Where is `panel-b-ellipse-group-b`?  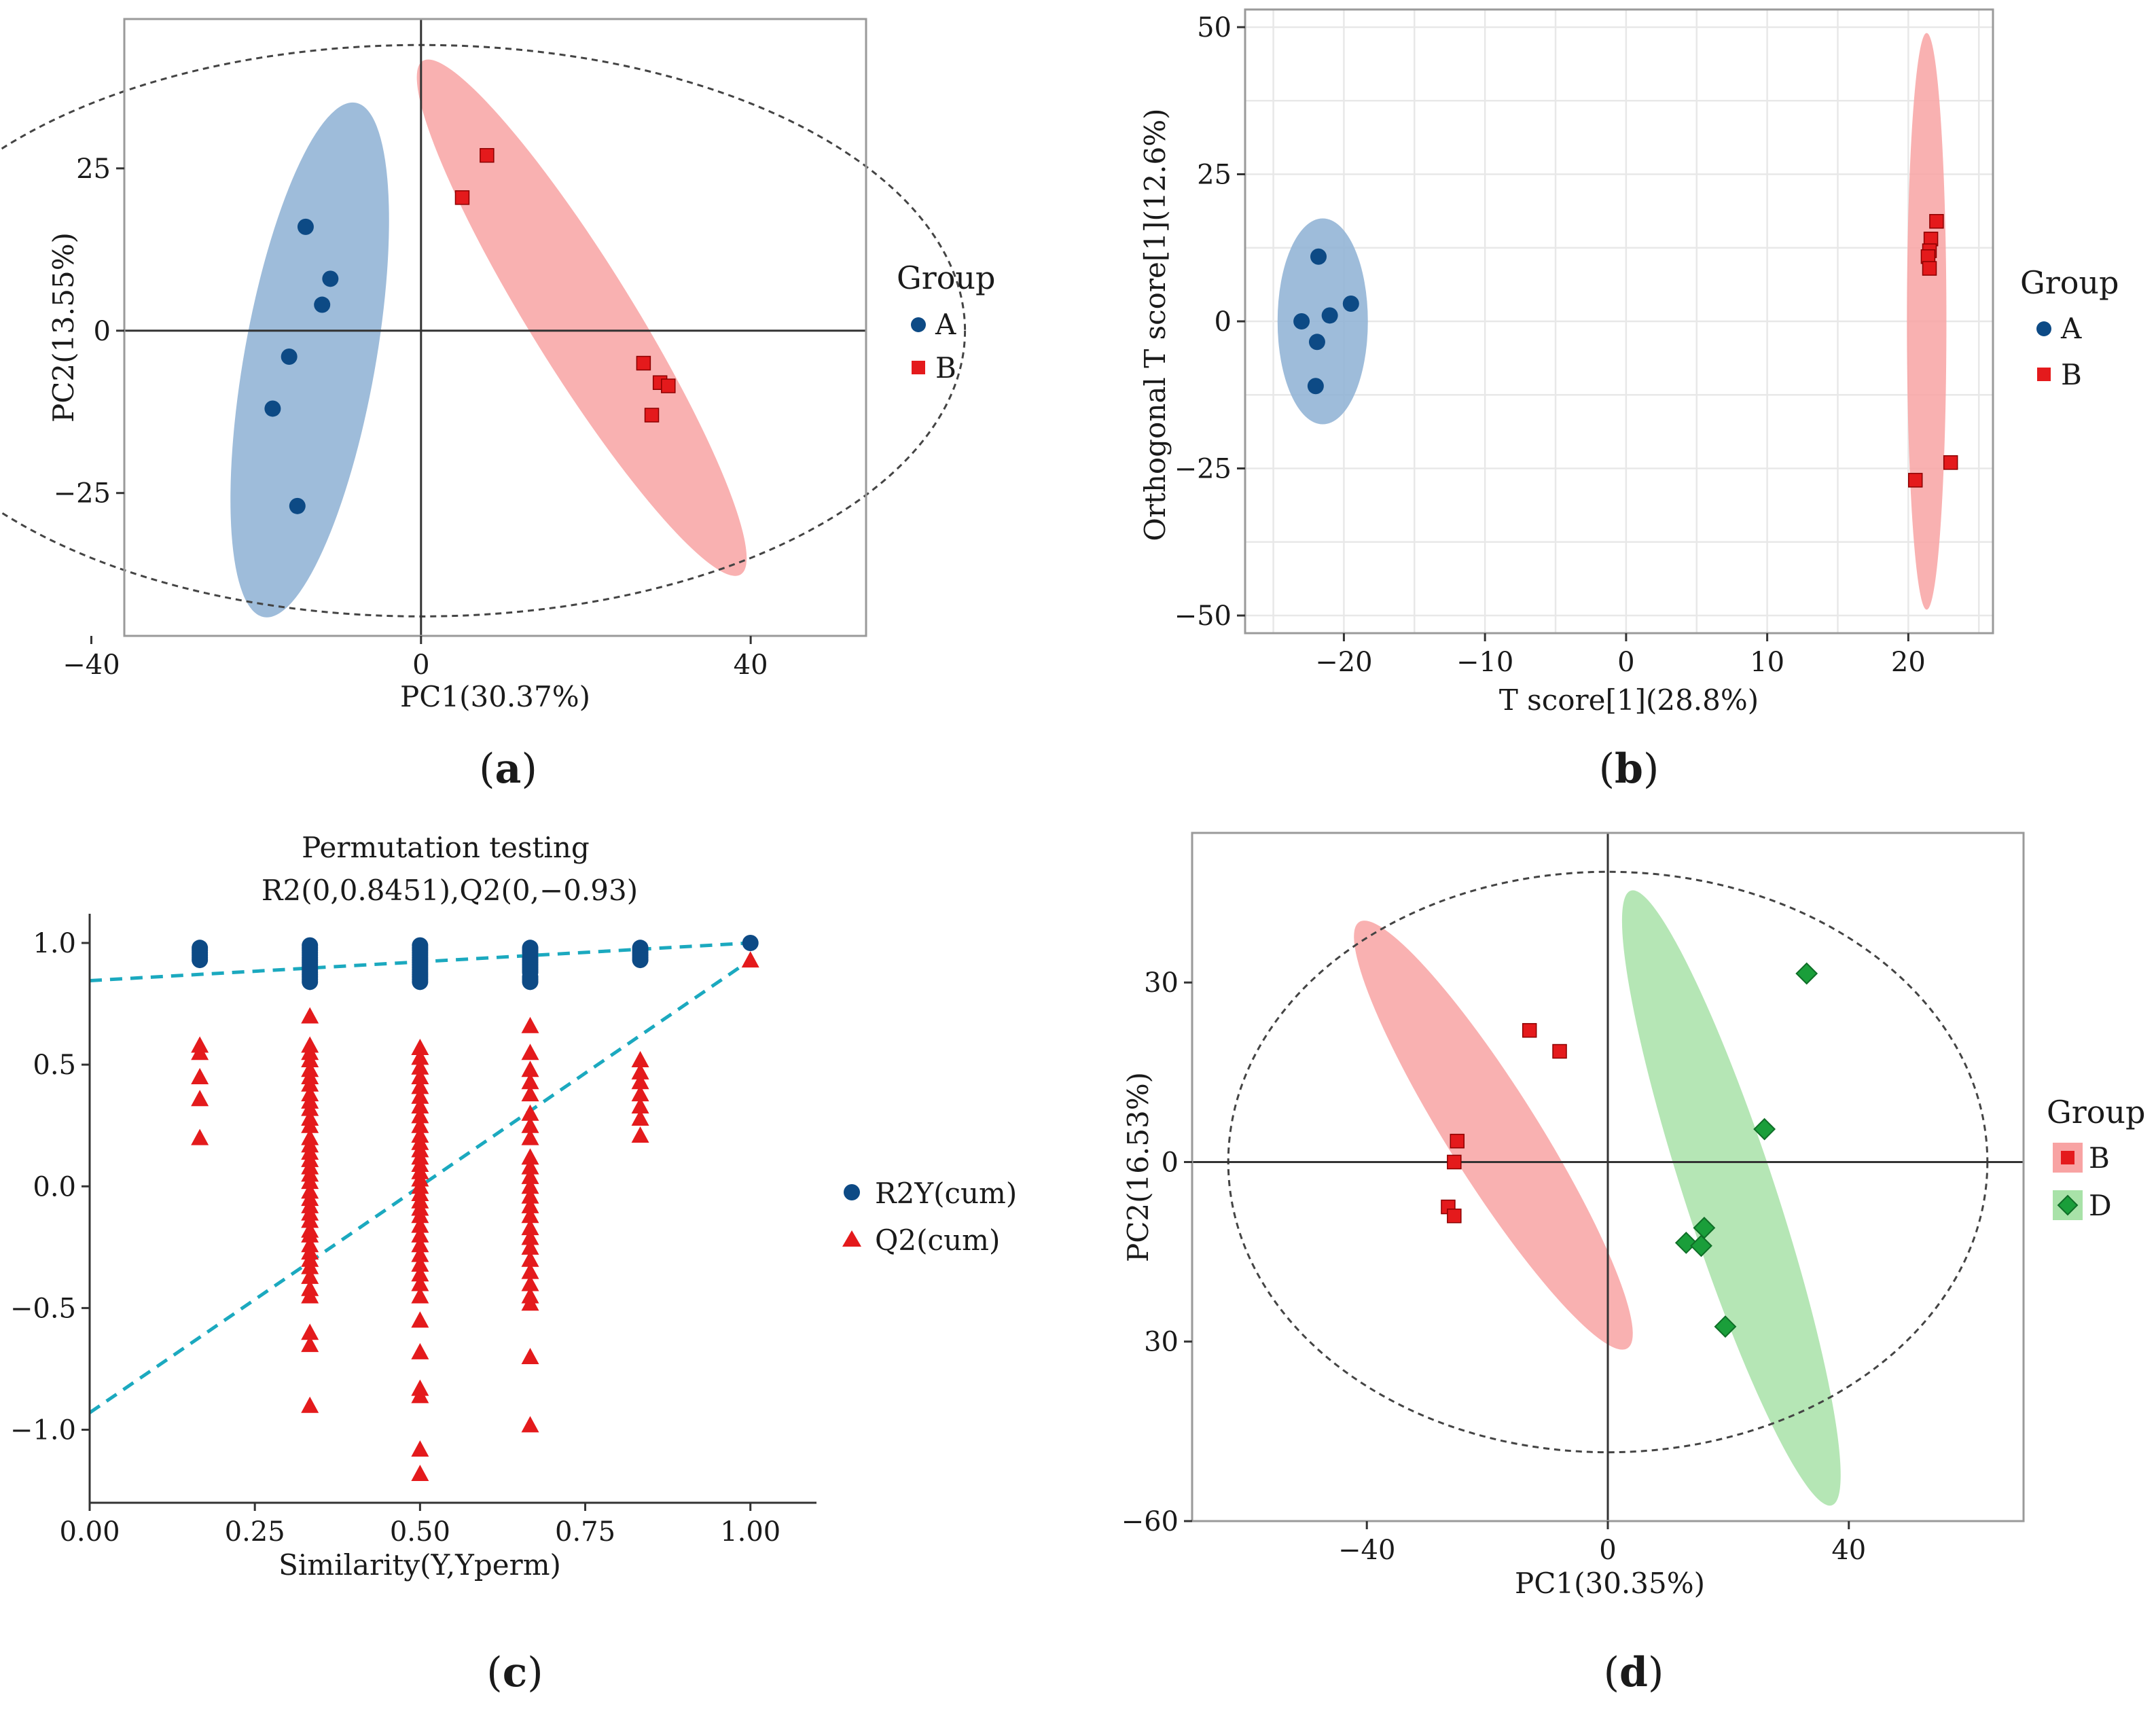 panel-b-ellipse-group-b is located at coordinates (1927, 321).